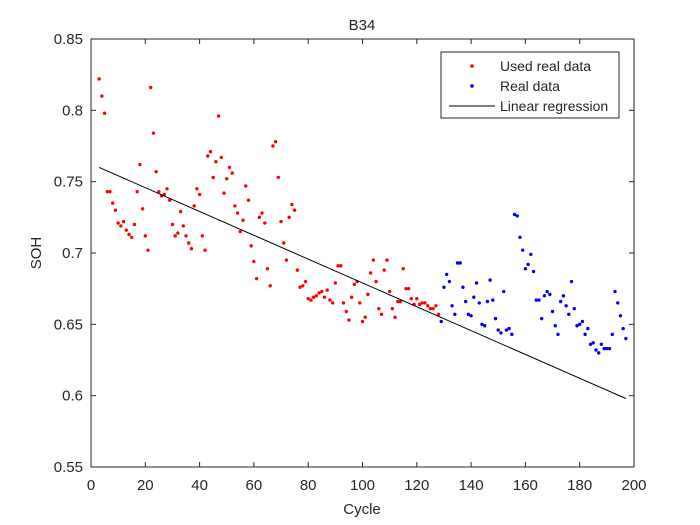 The height and width of the screenshot is (525, 700). Describe the element at coordinates (472, 66) in the screenshot. I see `legend-swatch-marker` at that location.